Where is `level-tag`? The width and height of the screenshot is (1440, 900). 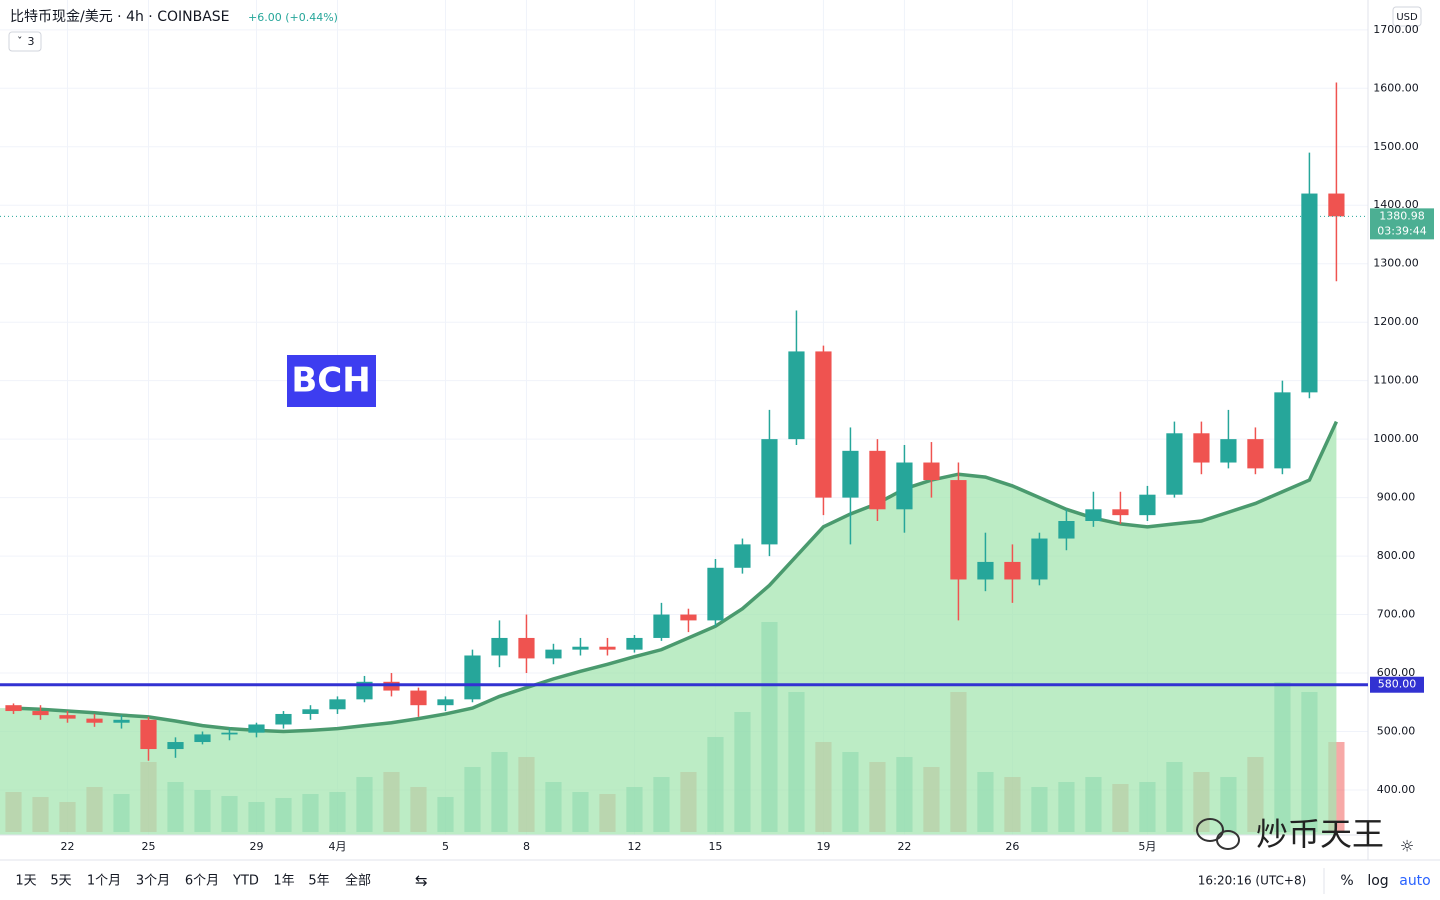
level-tag is located at coordinates (1397, 684).